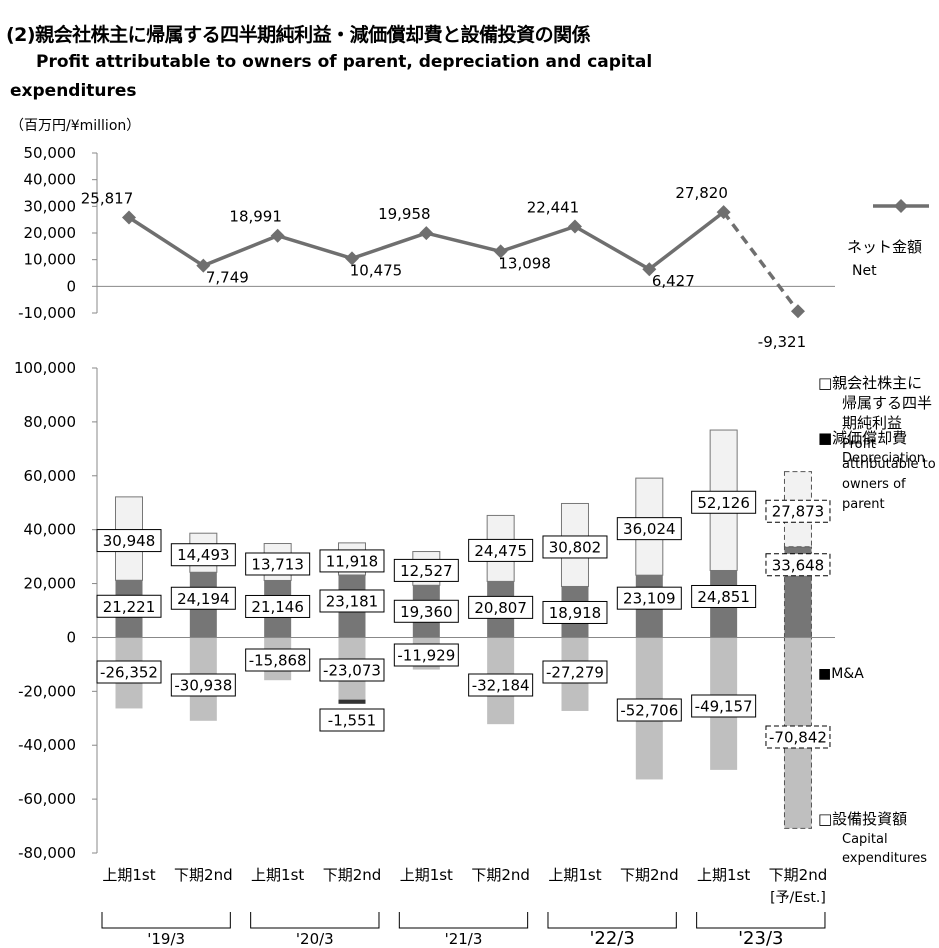 The image size is (939, 948). What do you see at coordinates (864, 271) in the screenshot?
I see `line-legend-label-en: Net` at bounding box center [864, 271].